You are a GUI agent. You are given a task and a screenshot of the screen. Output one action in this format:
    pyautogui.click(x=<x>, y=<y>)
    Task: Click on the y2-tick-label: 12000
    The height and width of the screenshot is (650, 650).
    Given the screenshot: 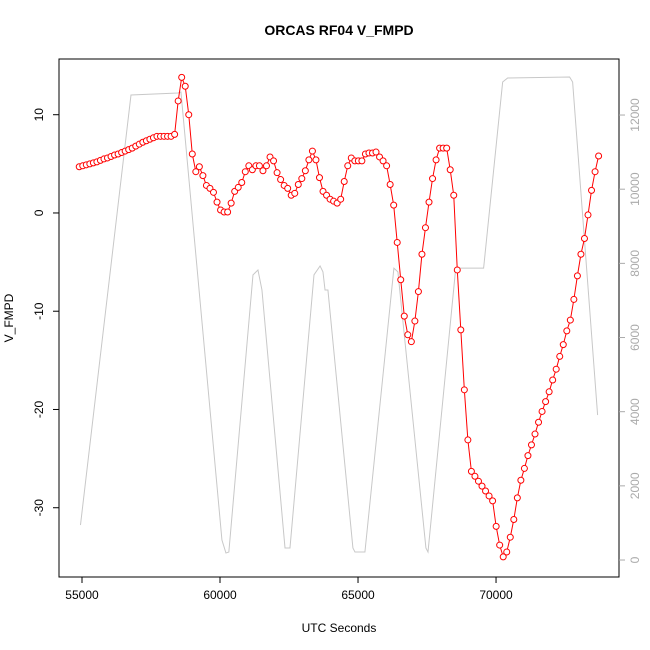 What is the action you would take?
    pyautogui.click(x=635, y=115)
    